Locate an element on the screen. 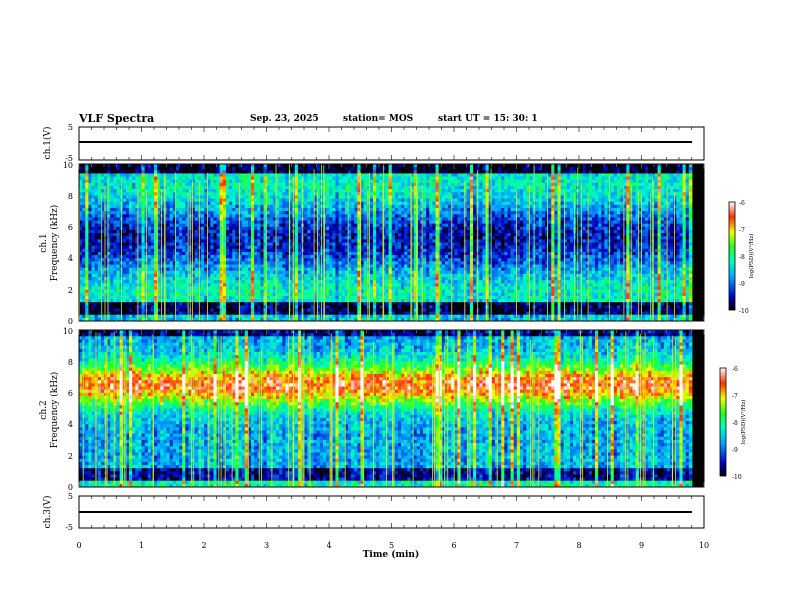 The height and width of the screenshot is (612, 792). station-label: station= MOS is located at coordinates (378, 119).